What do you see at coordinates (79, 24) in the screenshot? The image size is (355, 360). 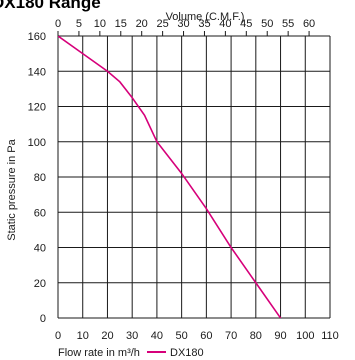 I see `top-tick-label: 5` at bounding box center [79, 24].